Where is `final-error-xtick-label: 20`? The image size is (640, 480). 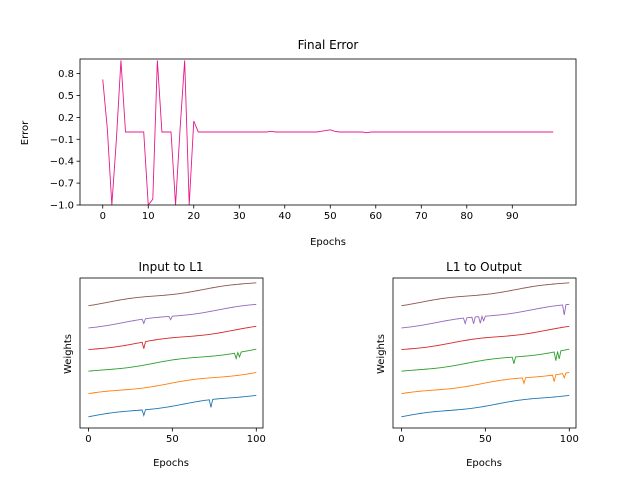
final-error-xtick-label: 20 is located at coordinates (193, 216).